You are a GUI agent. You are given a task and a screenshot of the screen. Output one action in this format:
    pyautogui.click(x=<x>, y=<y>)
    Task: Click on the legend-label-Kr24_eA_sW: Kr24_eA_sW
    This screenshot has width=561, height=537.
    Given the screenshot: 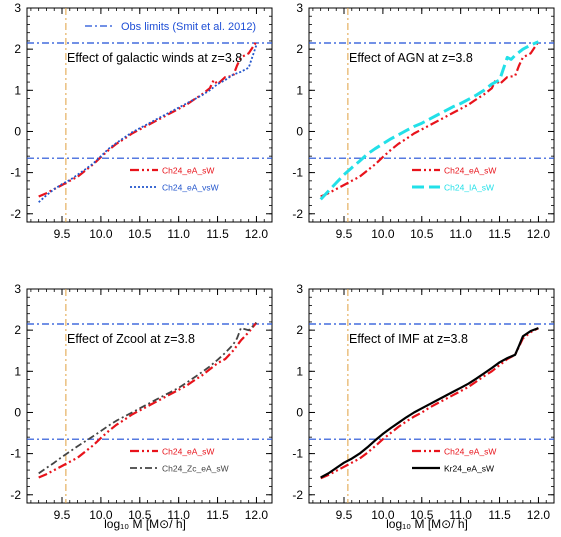 What is the action you would take?
    pyautogui.click(x=469, y=469)
    